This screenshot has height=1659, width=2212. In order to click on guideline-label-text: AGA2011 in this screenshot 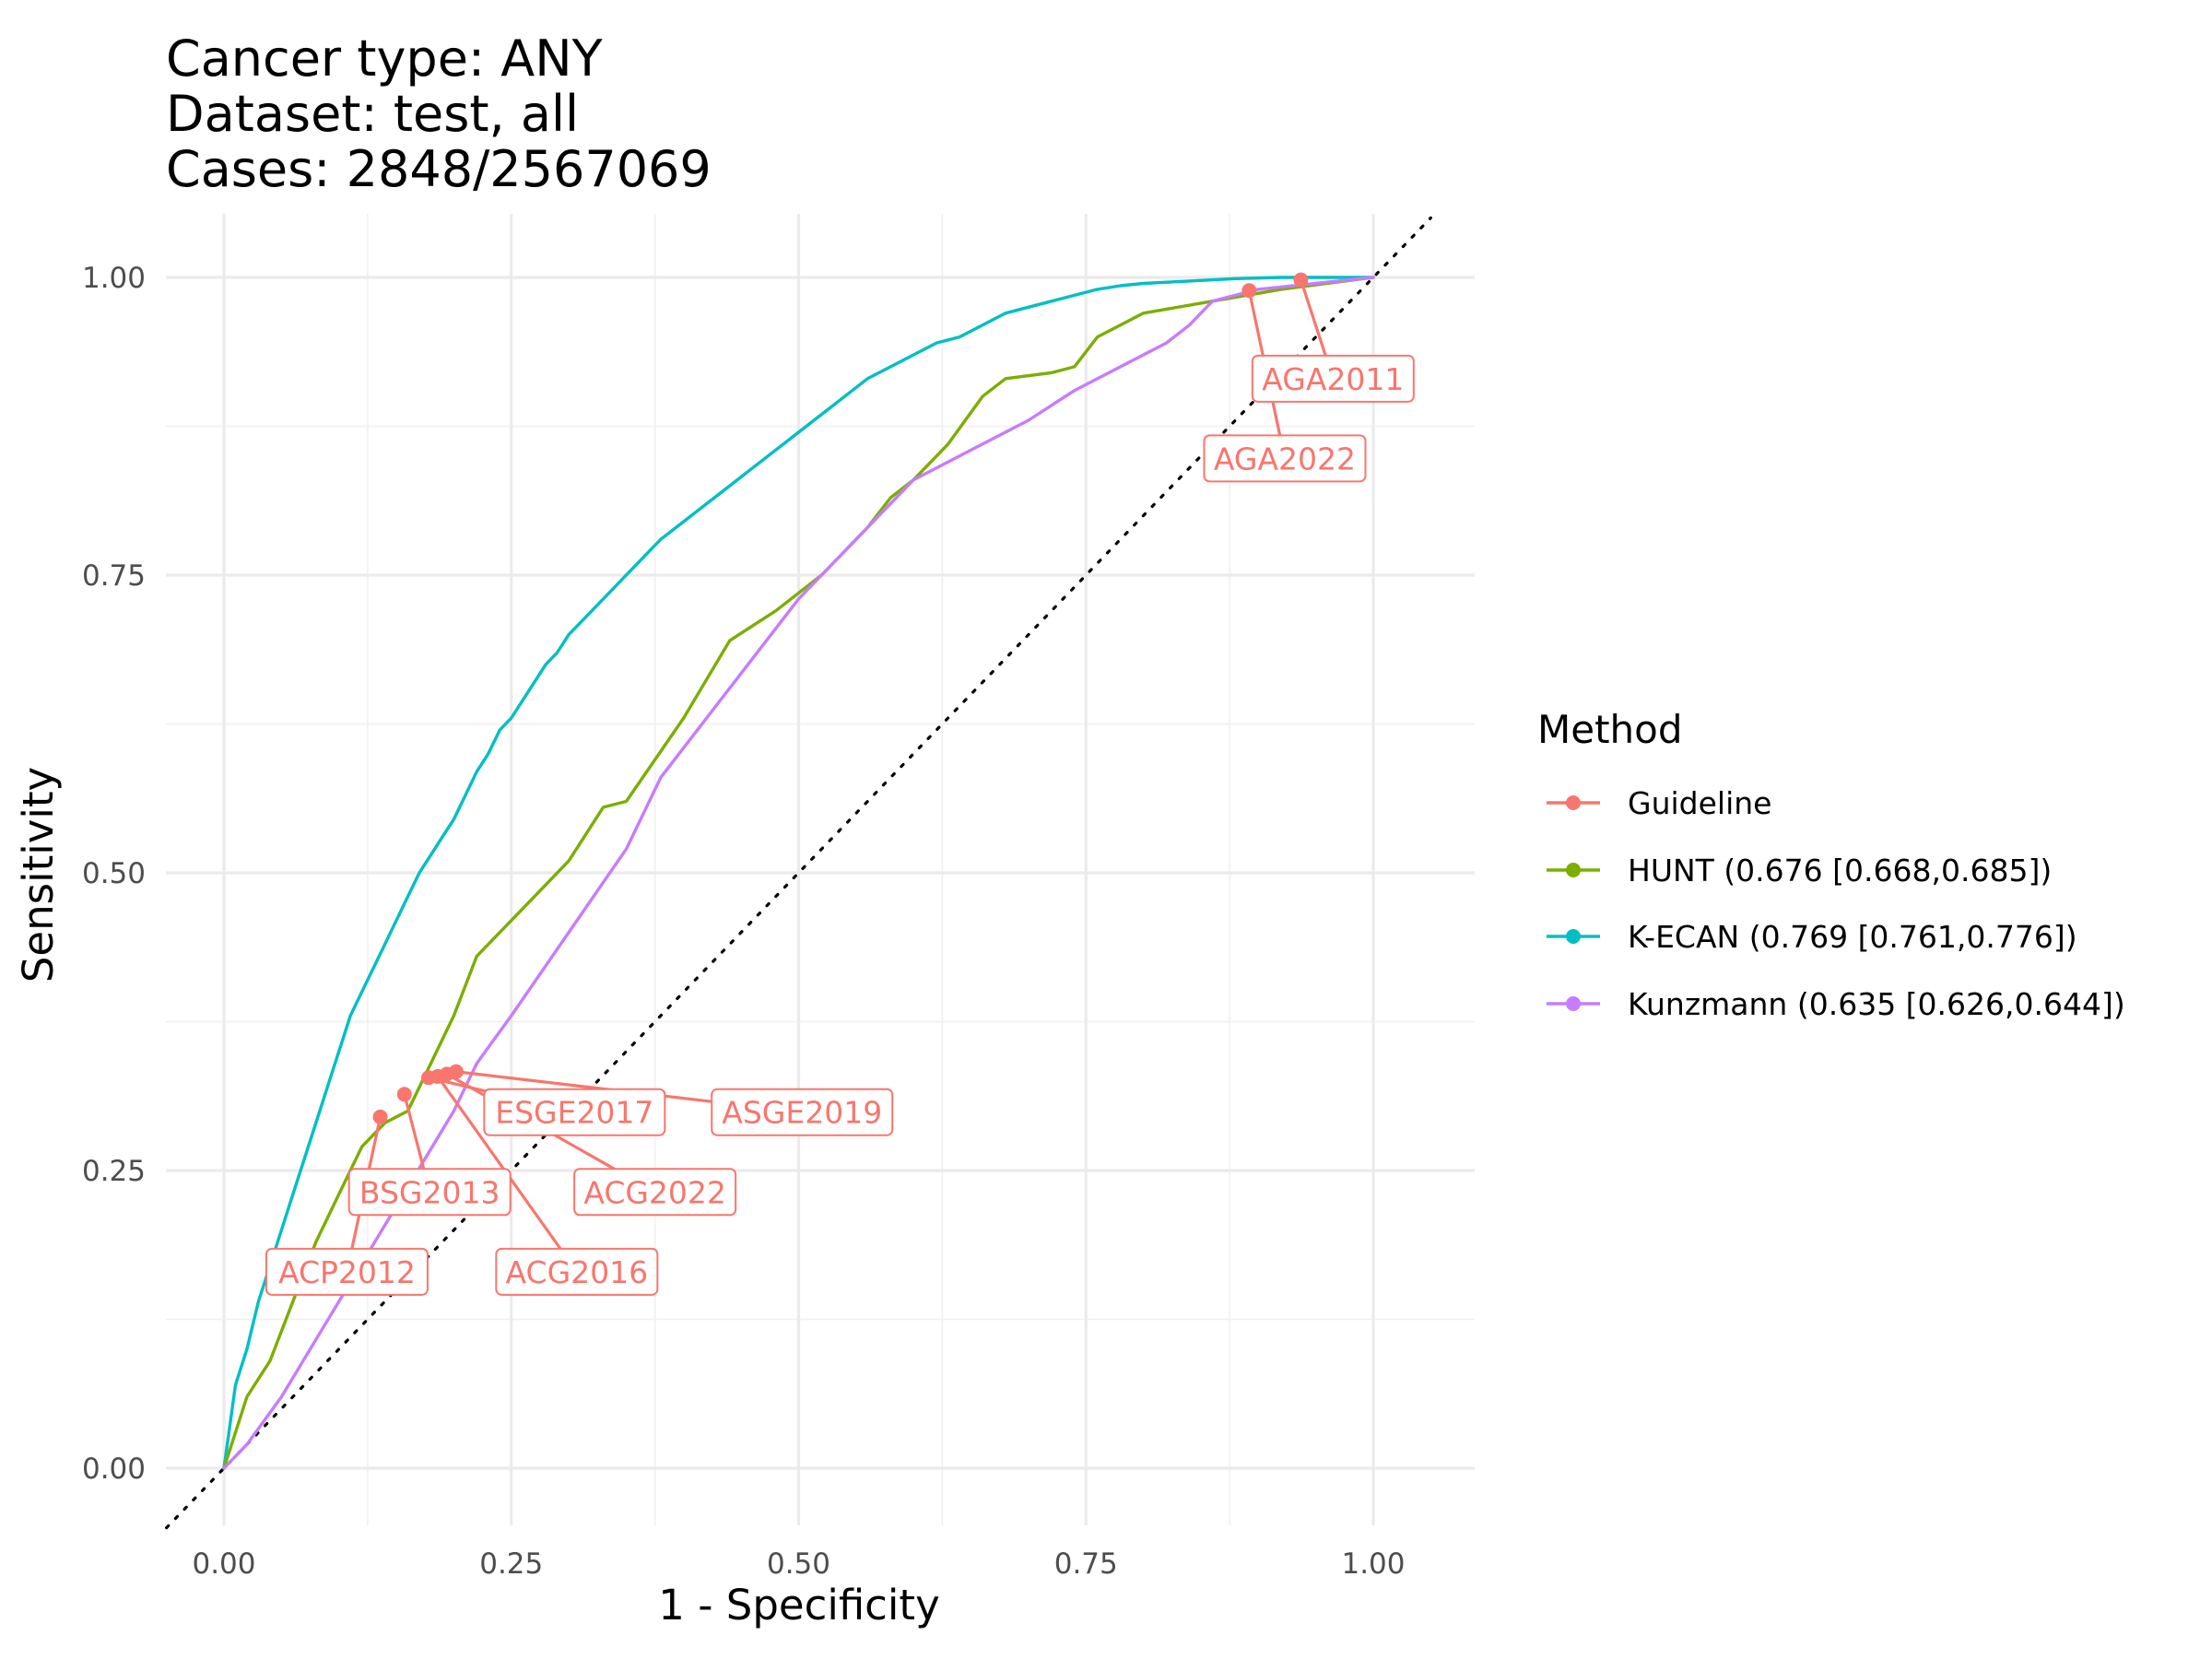, I will do `click(1333, 379)`.